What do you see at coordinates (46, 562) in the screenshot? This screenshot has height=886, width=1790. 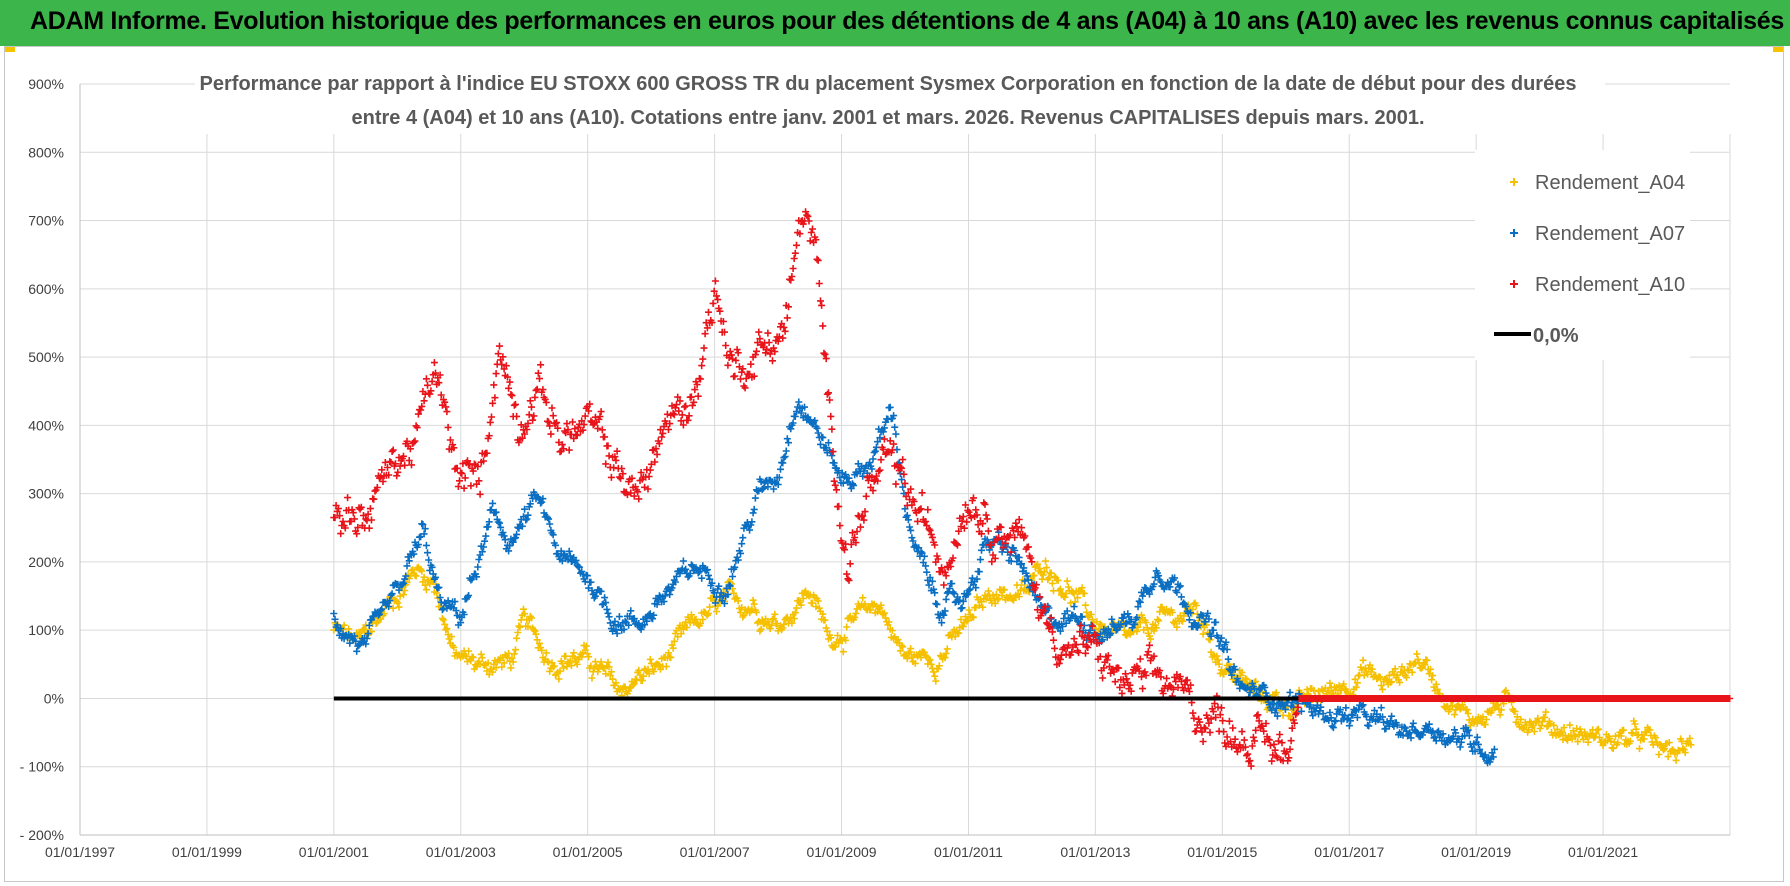 I see `y-tick-label: 200%` at bounding box center [46, 562].